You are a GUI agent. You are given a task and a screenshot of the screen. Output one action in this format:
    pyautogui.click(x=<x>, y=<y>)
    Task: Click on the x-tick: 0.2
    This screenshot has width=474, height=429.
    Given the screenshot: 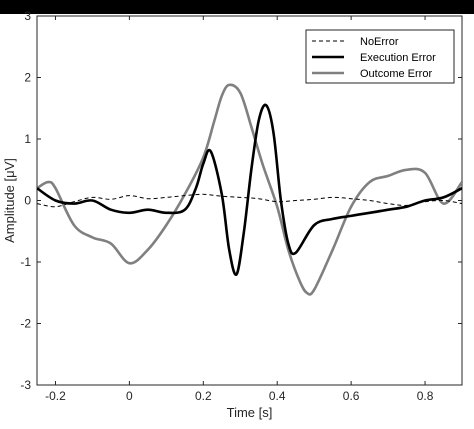 What is the action you would take?
    pyautogui.click(x=203, y=209)
    